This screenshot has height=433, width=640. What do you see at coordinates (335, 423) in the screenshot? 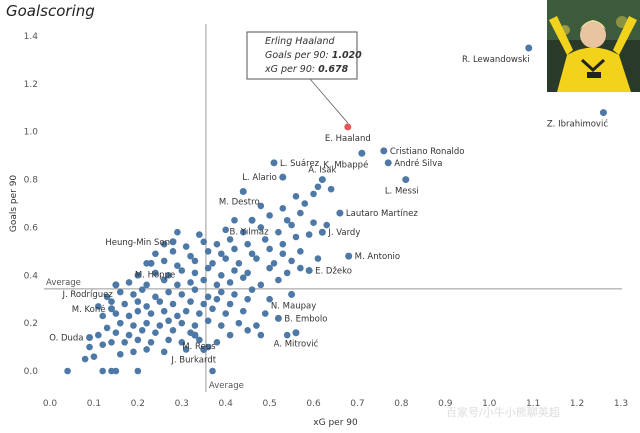
I see `x-axis-label: xG per 90` at bounding box center [335, 423].